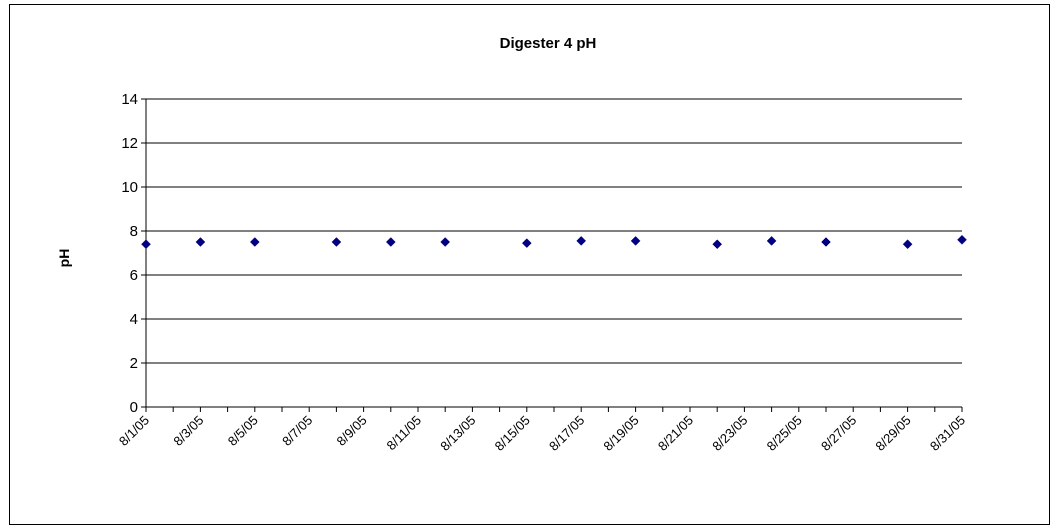  Describe the element at coordinates (675, 433) in the screenshot. I see `x-tick-label: 8/21/05` at that location.